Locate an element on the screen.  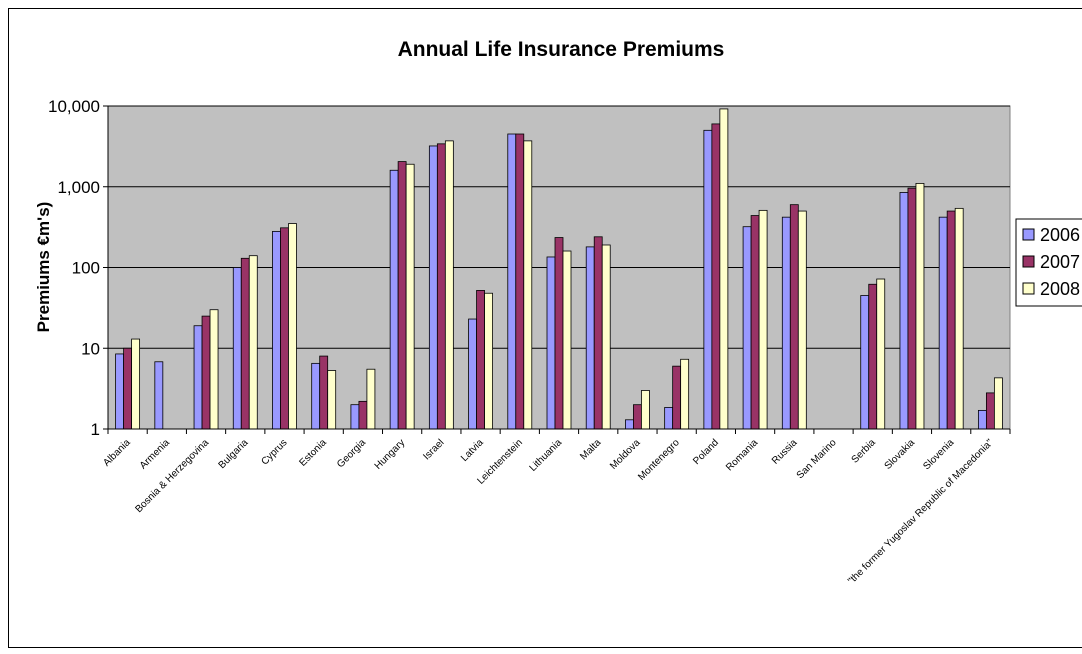
legend-swatch-2008 is located at coordinates (1028, 288).